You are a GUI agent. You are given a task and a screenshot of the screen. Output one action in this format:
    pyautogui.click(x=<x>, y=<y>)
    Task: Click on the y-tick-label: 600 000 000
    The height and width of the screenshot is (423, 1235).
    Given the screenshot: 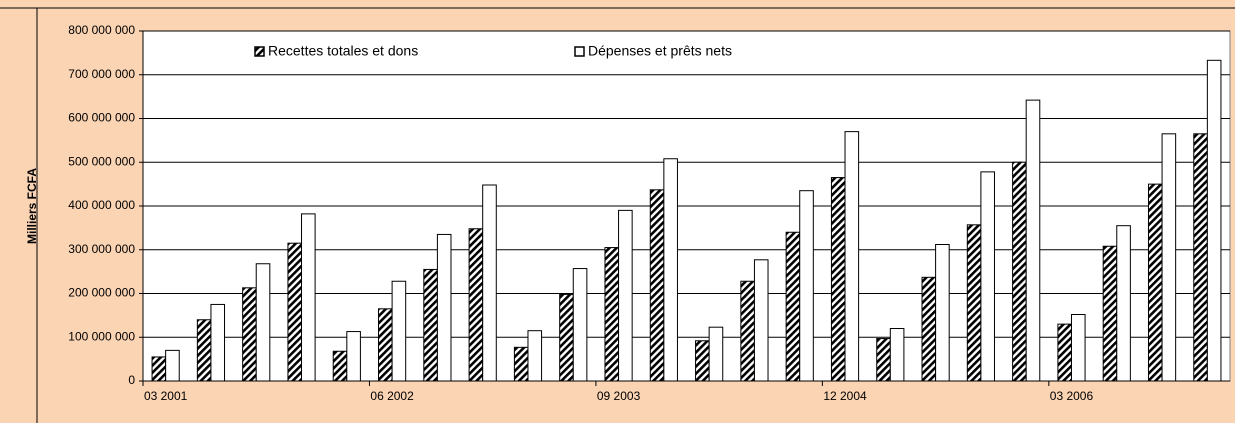 What is the action you would take?
    pyautogui.click(x=101, y=118)
    